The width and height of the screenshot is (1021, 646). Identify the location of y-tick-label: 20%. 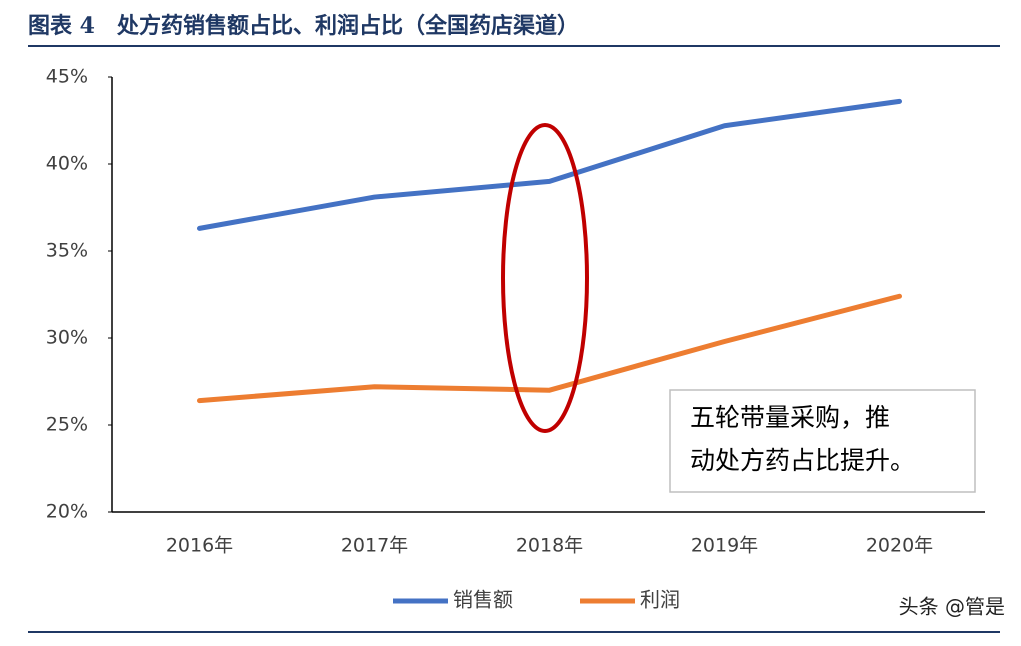
(67, 512).